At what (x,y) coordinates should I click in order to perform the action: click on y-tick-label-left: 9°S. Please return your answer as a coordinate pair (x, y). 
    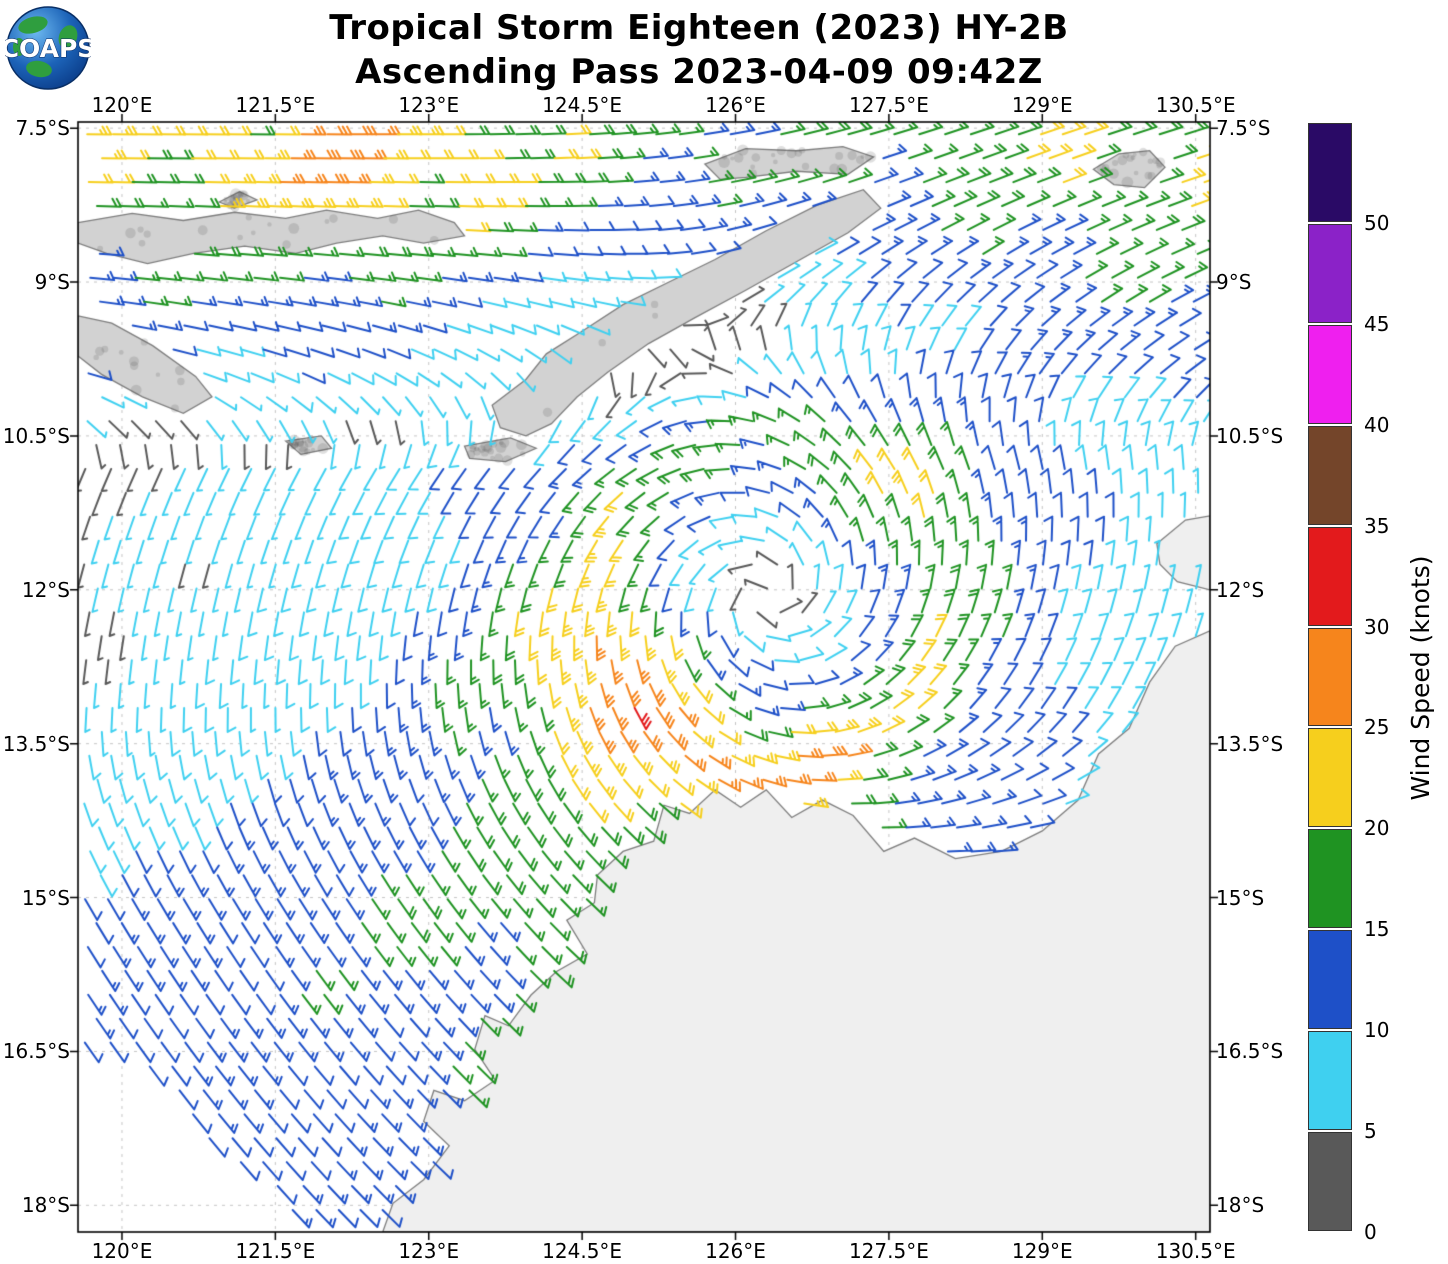
    Looking at the image, I should click on (52, 282).